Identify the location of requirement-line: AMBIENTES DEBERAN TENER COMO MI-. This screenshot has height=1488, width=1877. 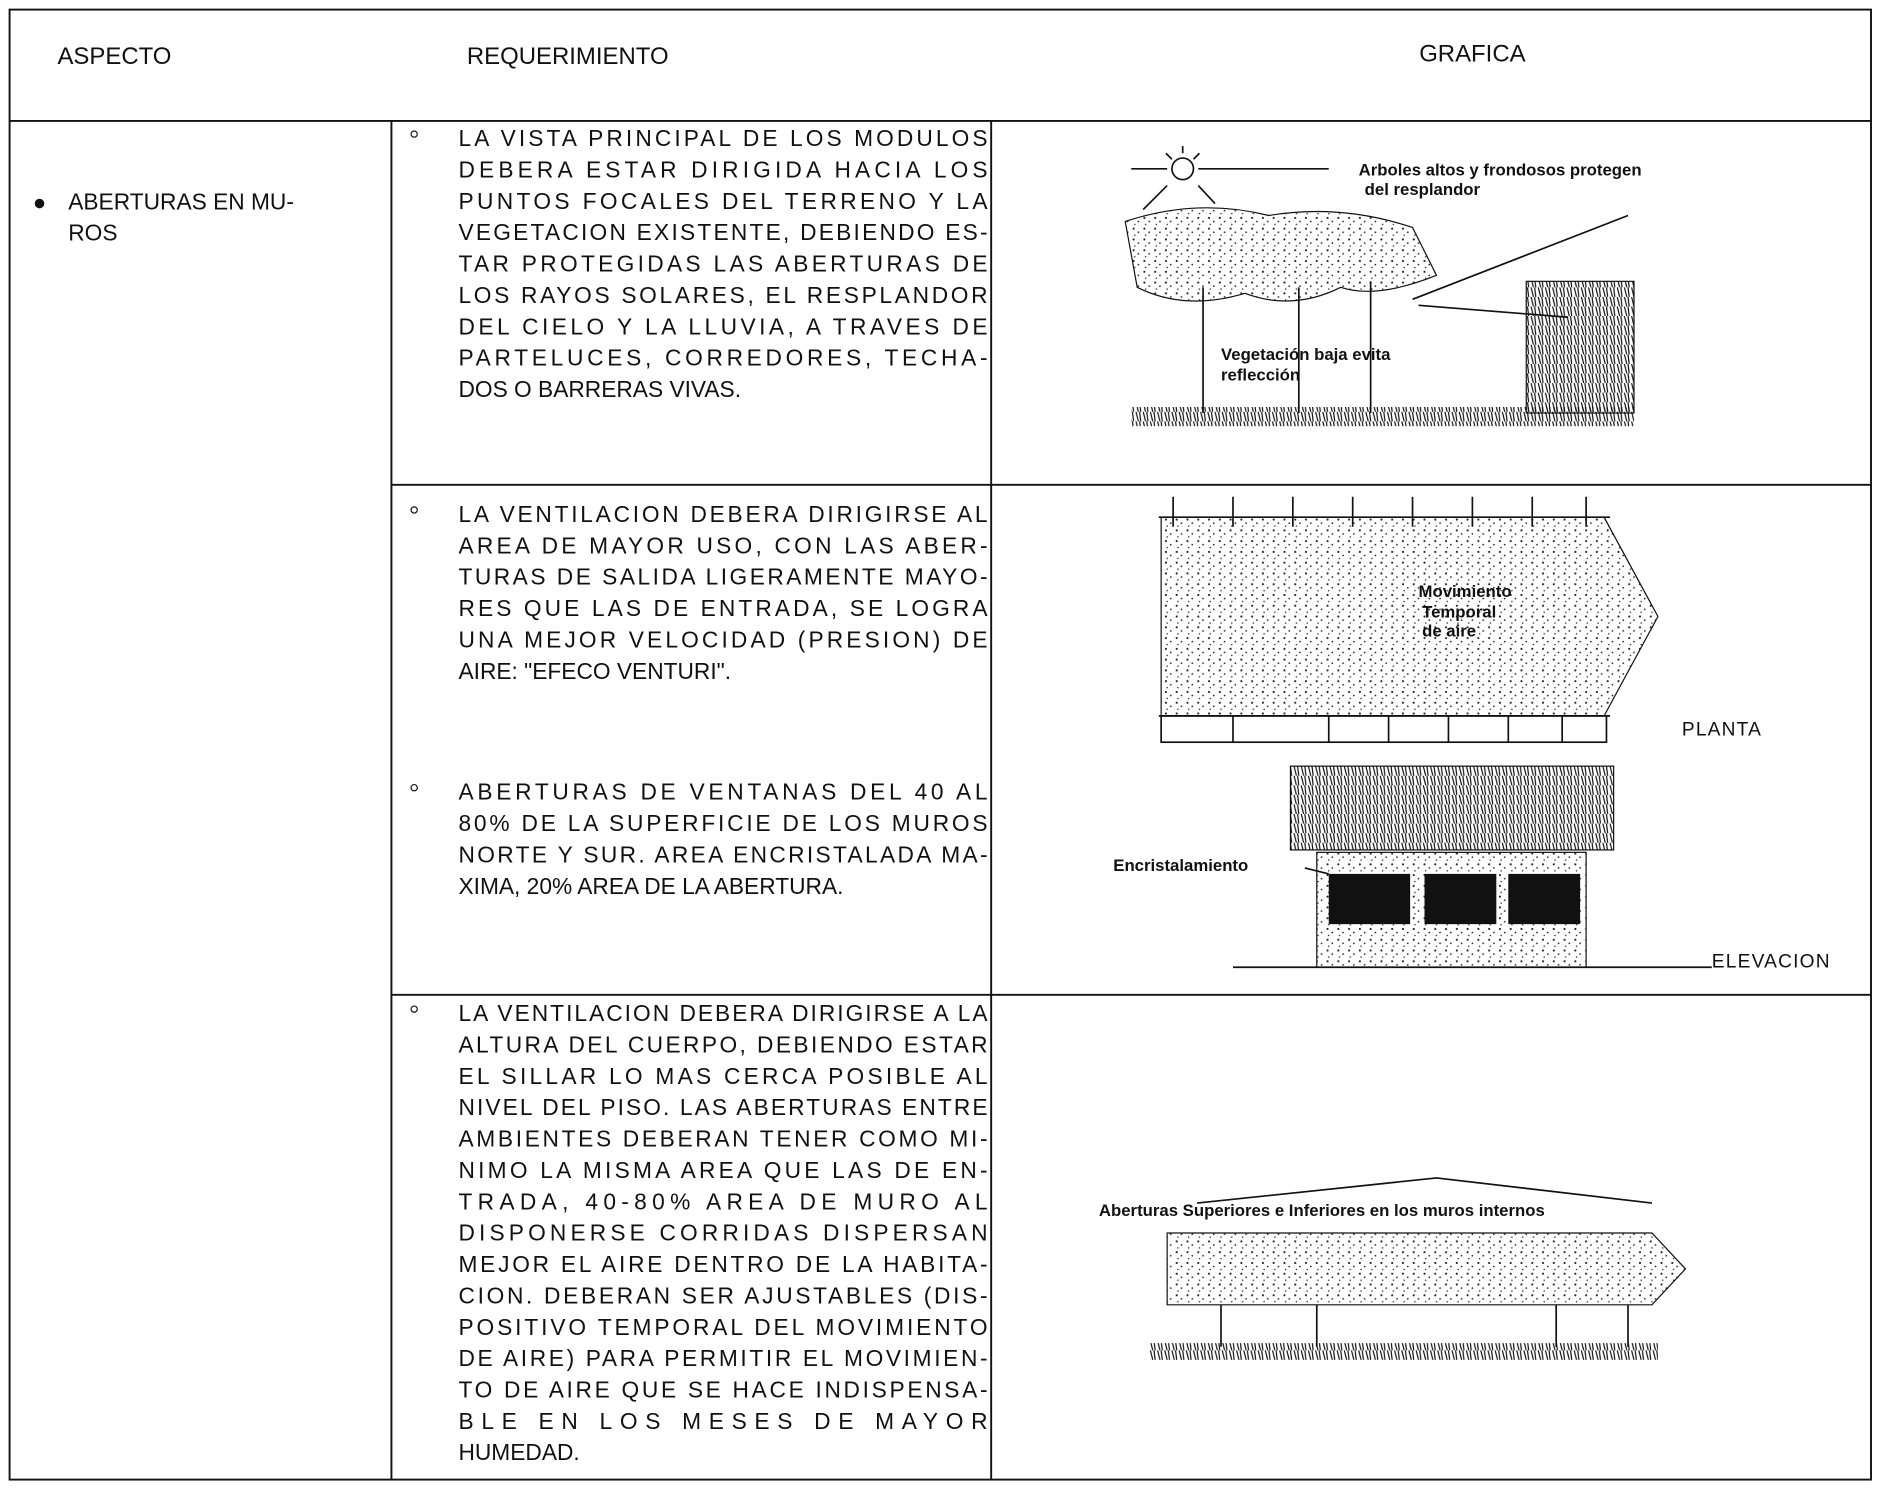
(722, 1139).